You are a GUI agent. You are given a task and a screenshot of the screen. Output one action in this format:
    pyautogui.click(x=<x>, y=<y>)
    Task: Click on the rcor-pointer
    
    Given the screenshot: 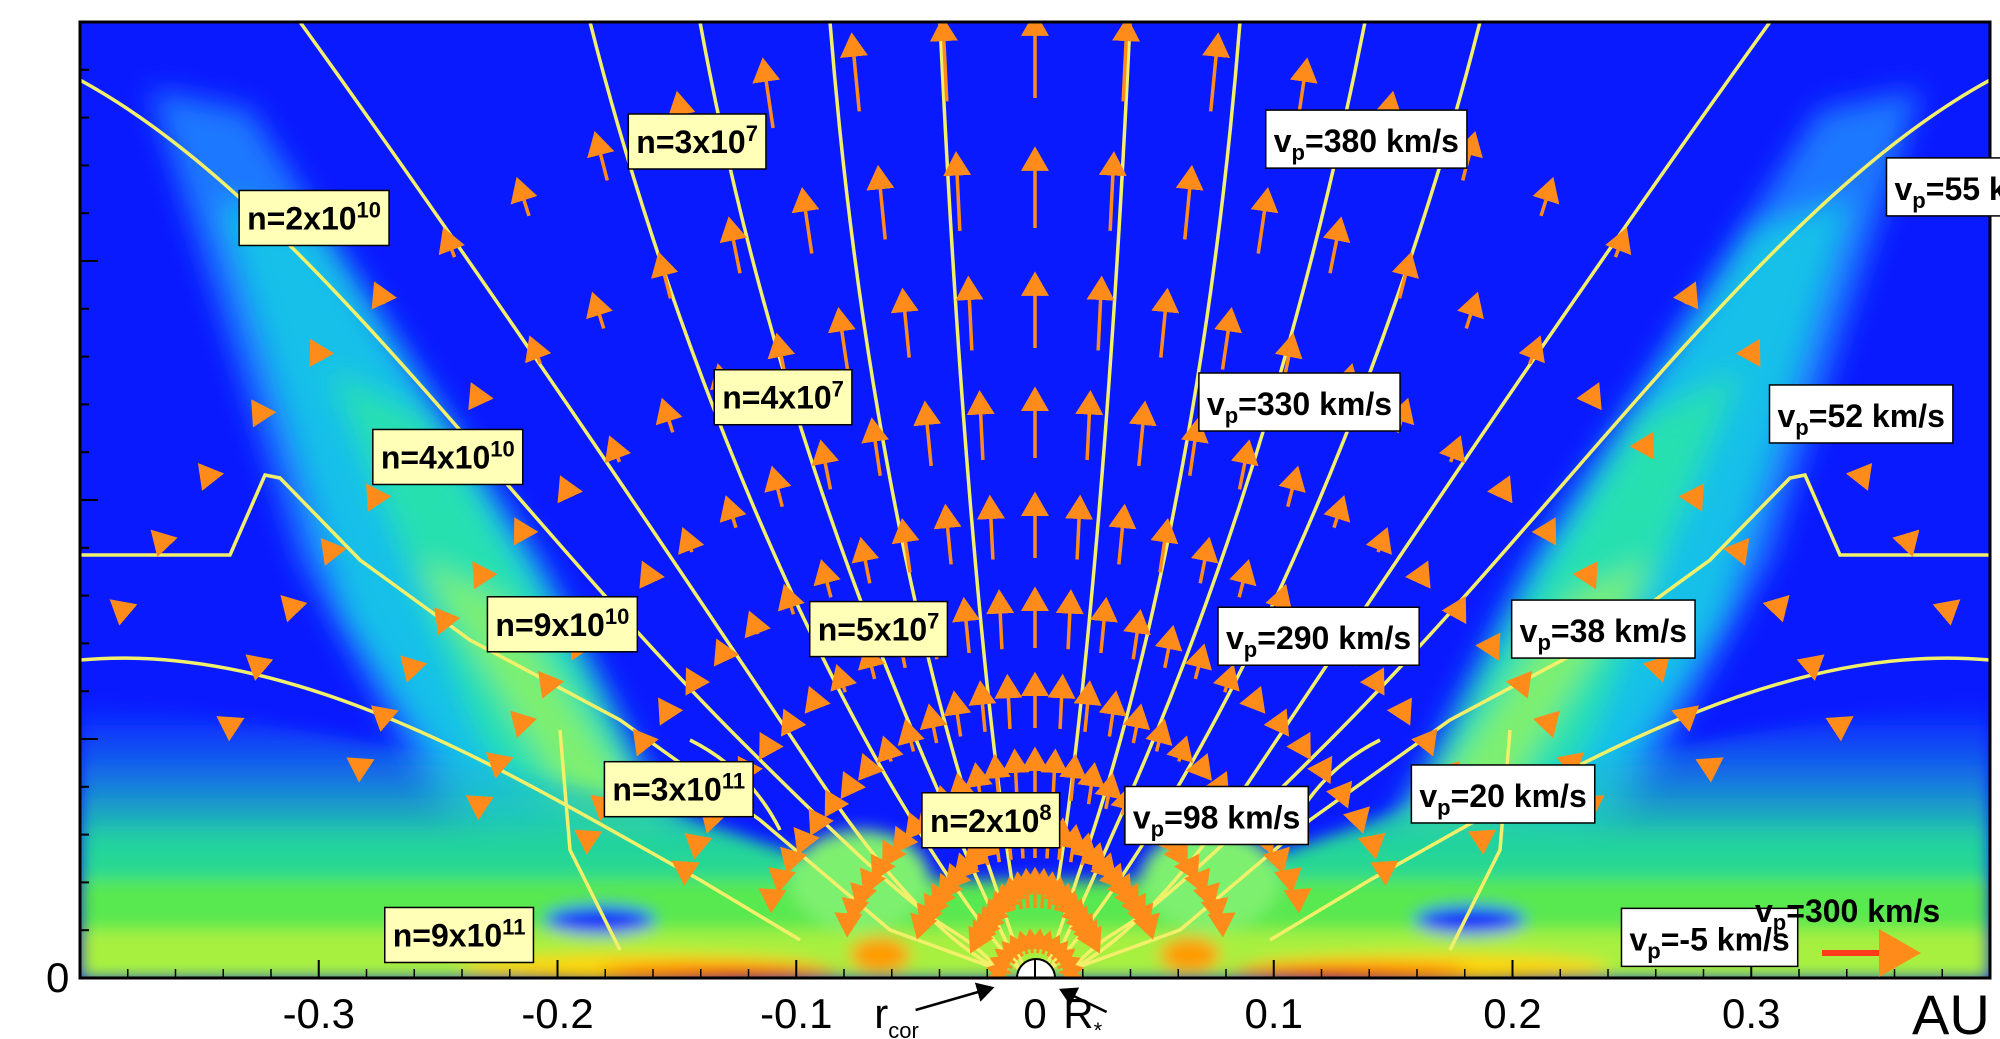 What is the action you would take?
    pyautogui.click(x=955, y=997)
    